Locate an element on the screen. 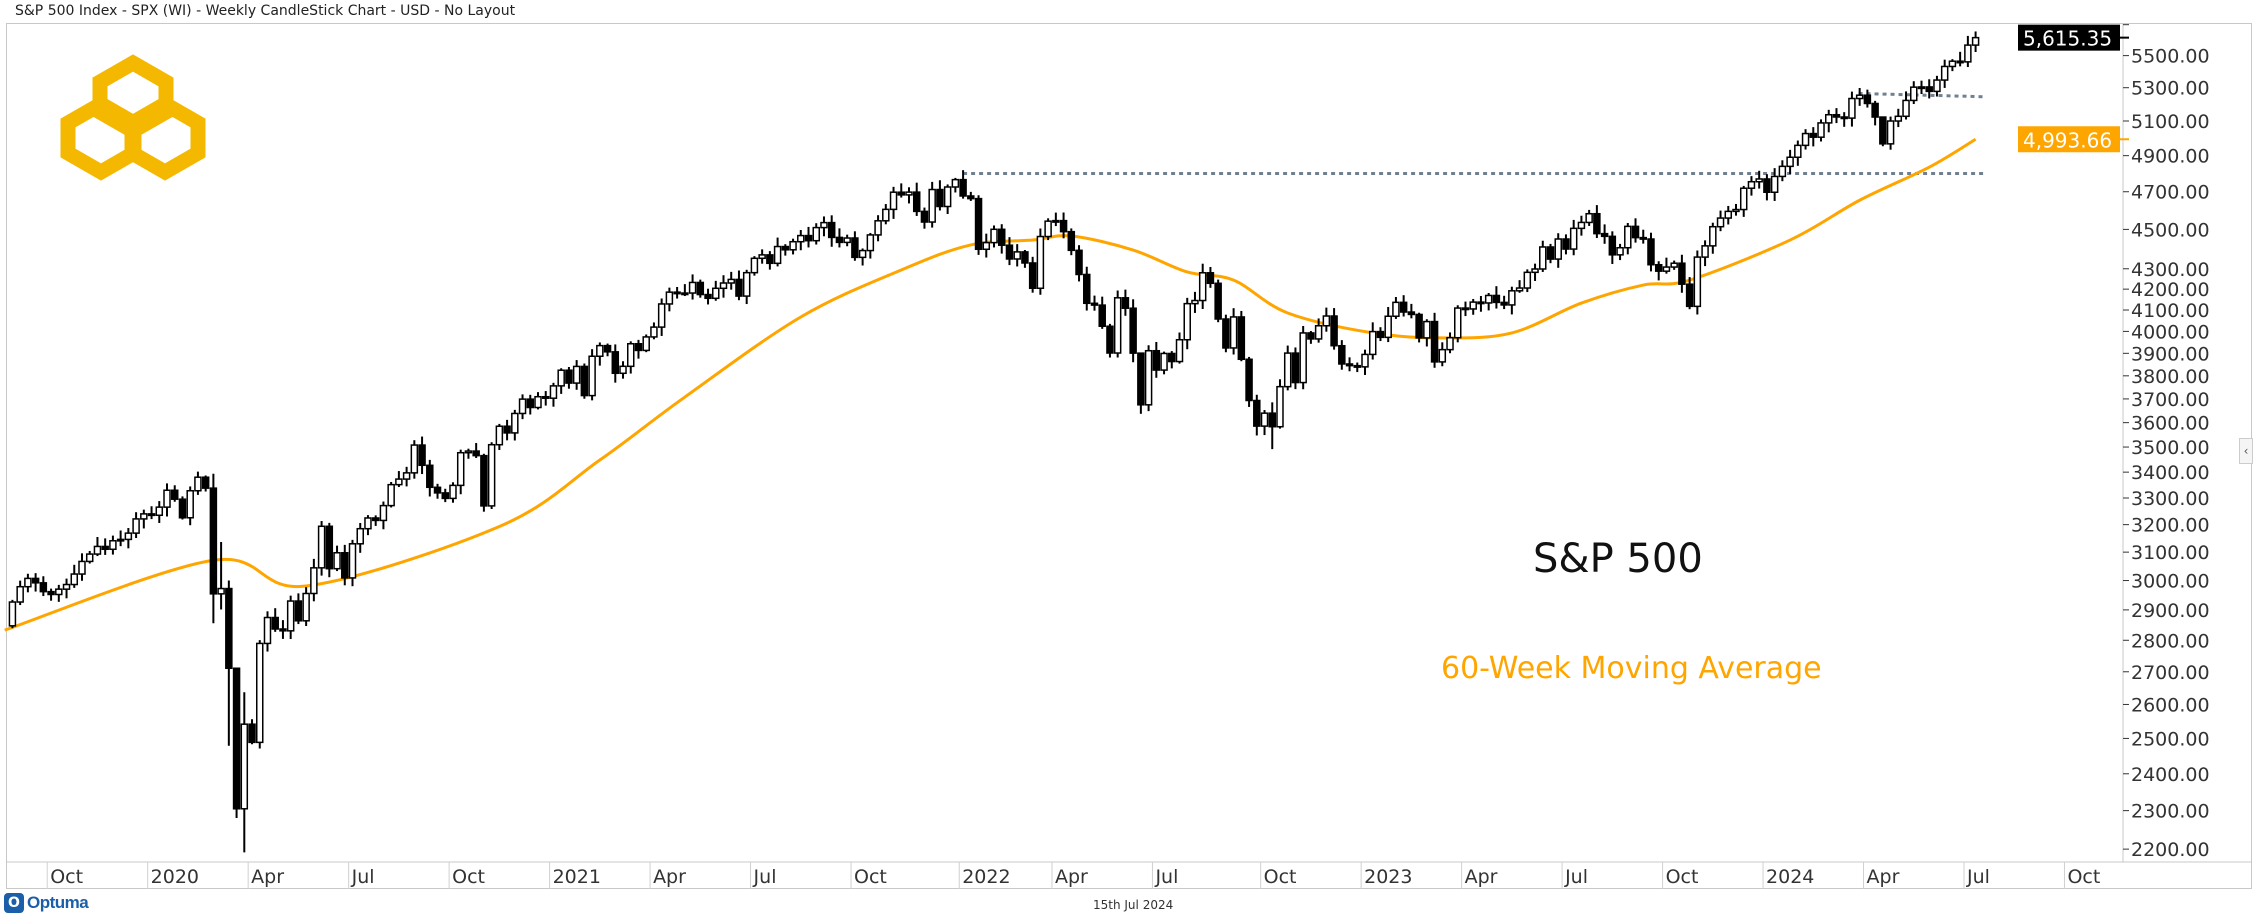 Image resolution: width=2260 pixels, height=922 pixels. x-tick-label: Apr is located at coordinates (1071, 877).